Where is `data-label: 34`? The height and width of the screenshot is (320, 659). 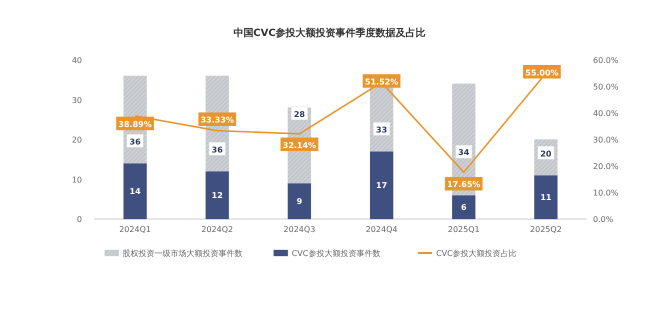 data-label: 34 is located at coordinates (463, 151).